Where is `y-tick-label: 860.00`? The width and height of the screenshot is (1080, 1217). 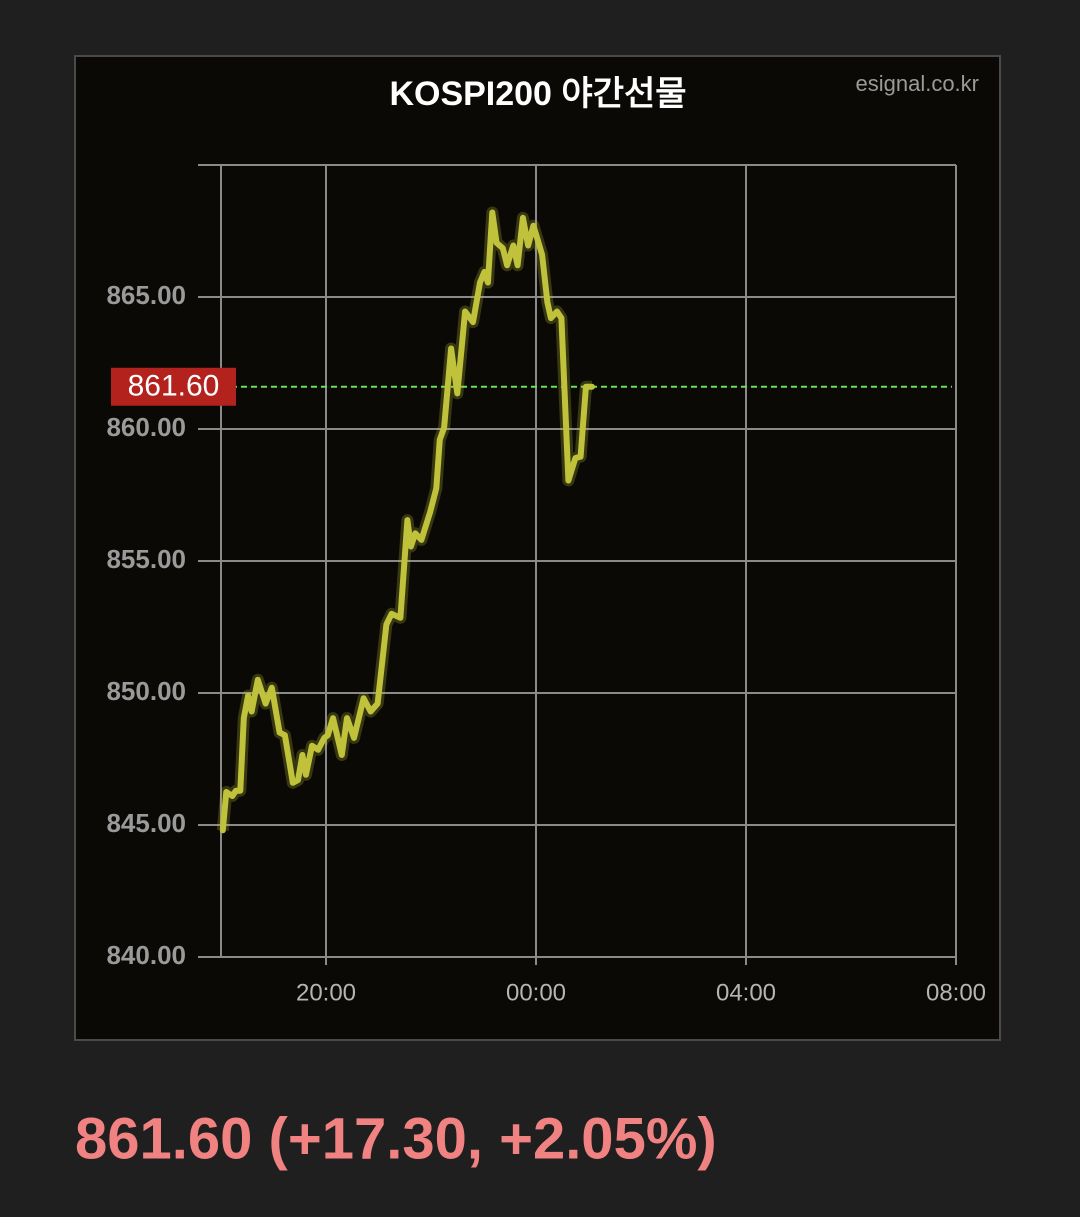 y-tick-label: 860.00 is located at coordinates (146, 427).